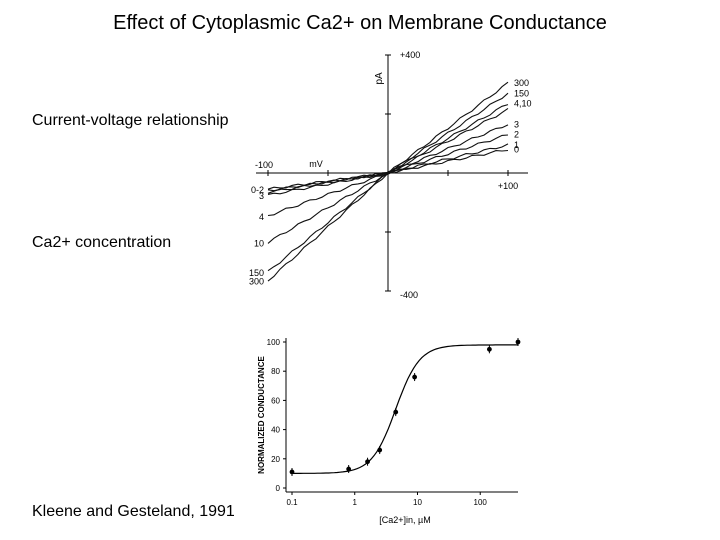  I want to click on dr-x-tick-label: 10, so click(417, 502).